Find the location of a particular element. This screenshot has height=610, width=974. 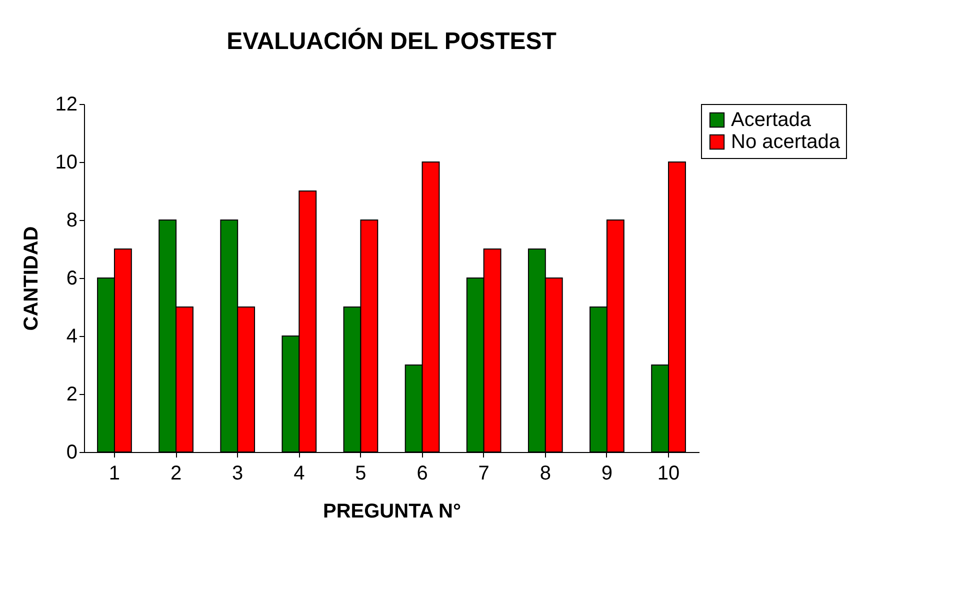

x-tick-label: 2 is located at coordinates (176, 473).